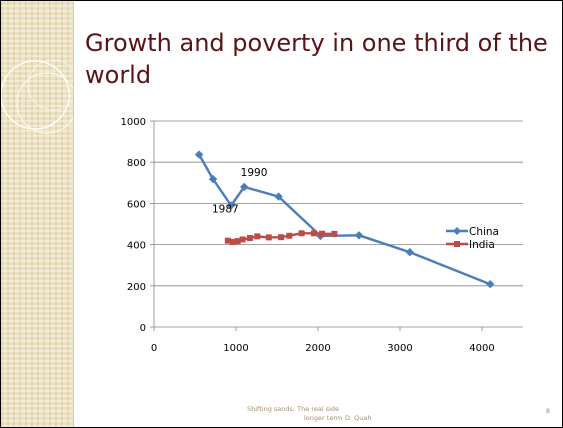 This screenshot has width=563, height=428. I want to click on x-tick-label: 2000, so click(317, 348).